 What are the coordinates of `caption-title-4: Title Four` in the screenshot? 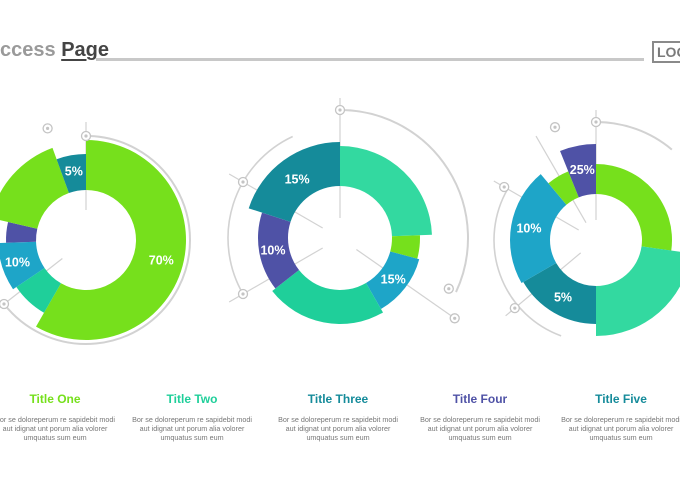 It's located at (480, 399).